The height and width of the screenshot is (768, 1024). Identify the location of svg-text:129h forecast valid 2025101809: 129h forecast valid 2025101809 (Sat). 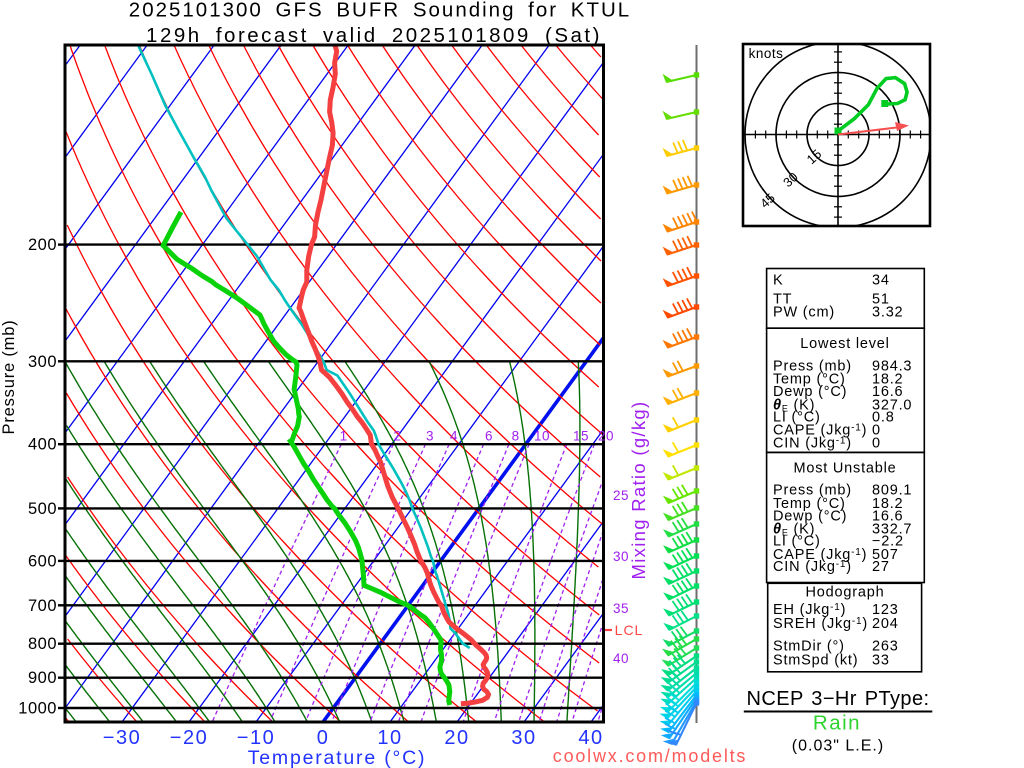
(374, 35).